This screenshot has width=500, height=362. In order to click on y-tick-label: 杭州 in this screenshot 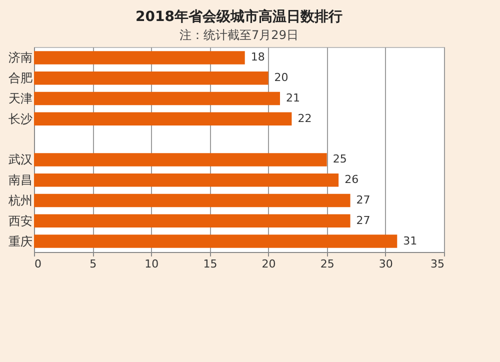, I will do `click(20, 200)`.